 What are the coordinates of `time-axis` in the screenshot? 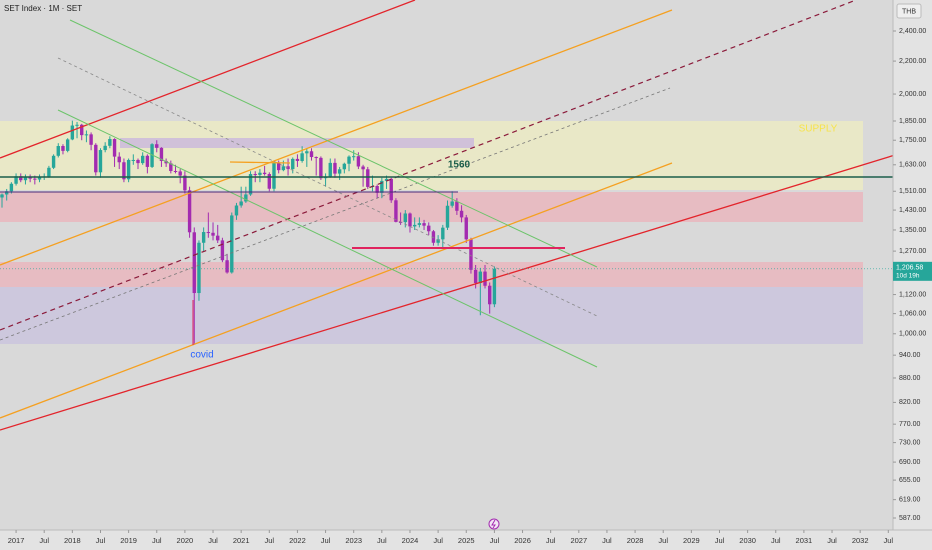 It's located at (466, 540).